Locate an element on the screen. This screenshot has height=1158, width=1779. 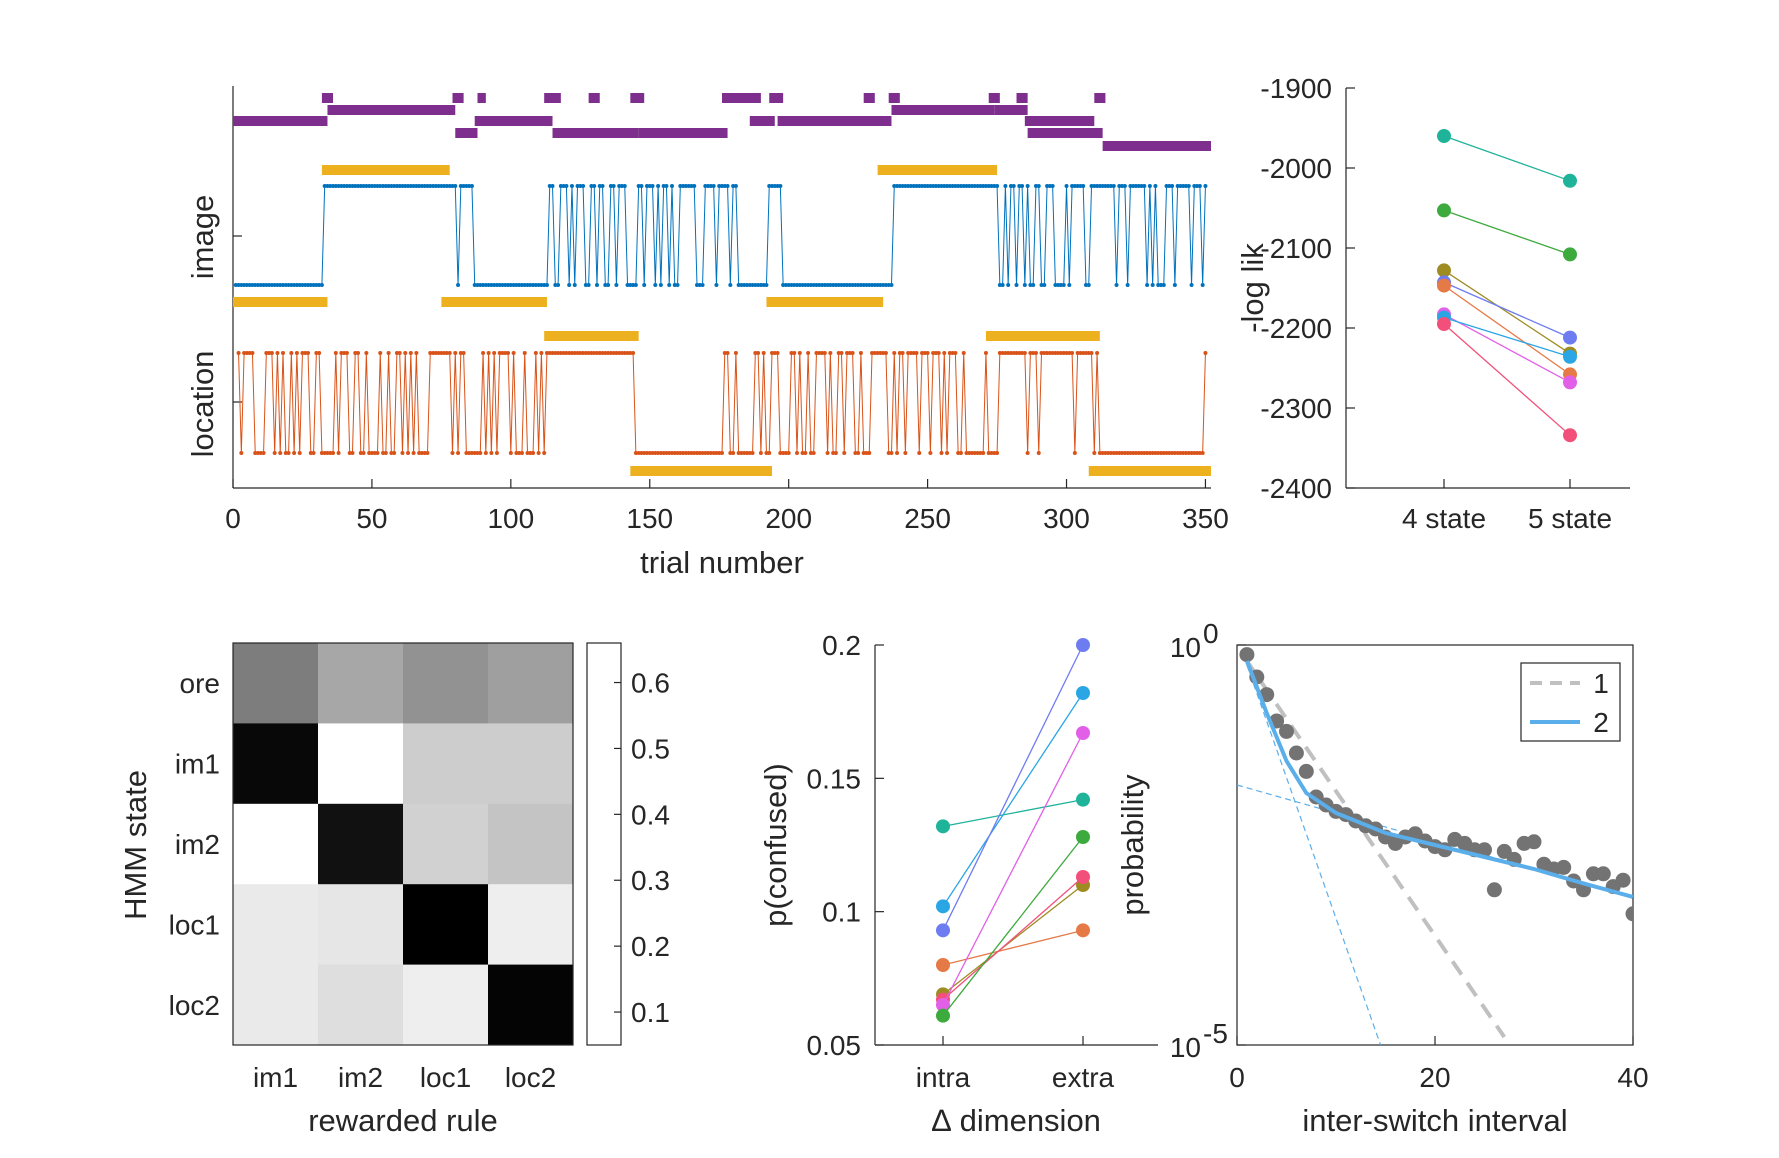
y-label-image: image is located at coordinates (202, 237).